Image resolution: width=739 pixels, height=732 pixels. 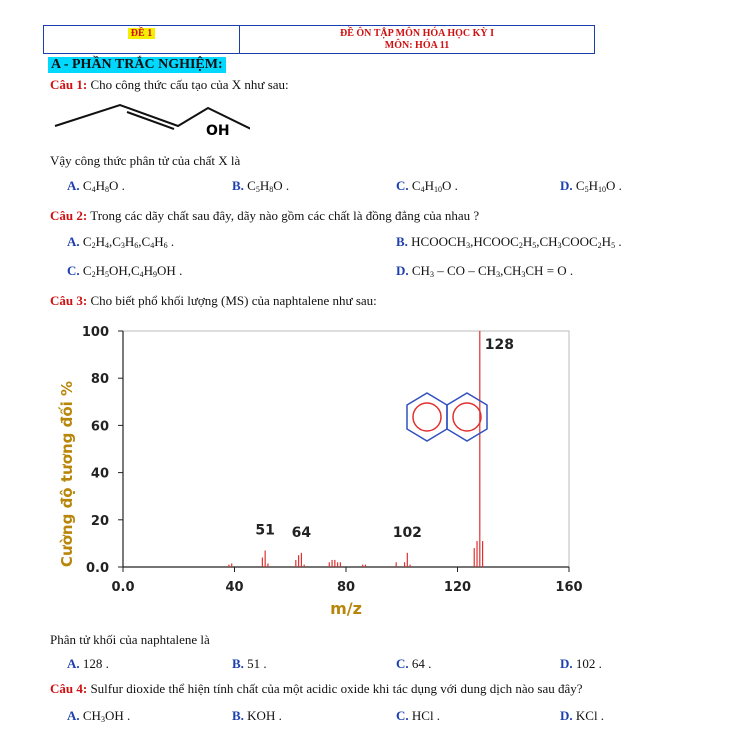 I want to click on q3-option-b: B. 51 ., so click(x=249, y=664).